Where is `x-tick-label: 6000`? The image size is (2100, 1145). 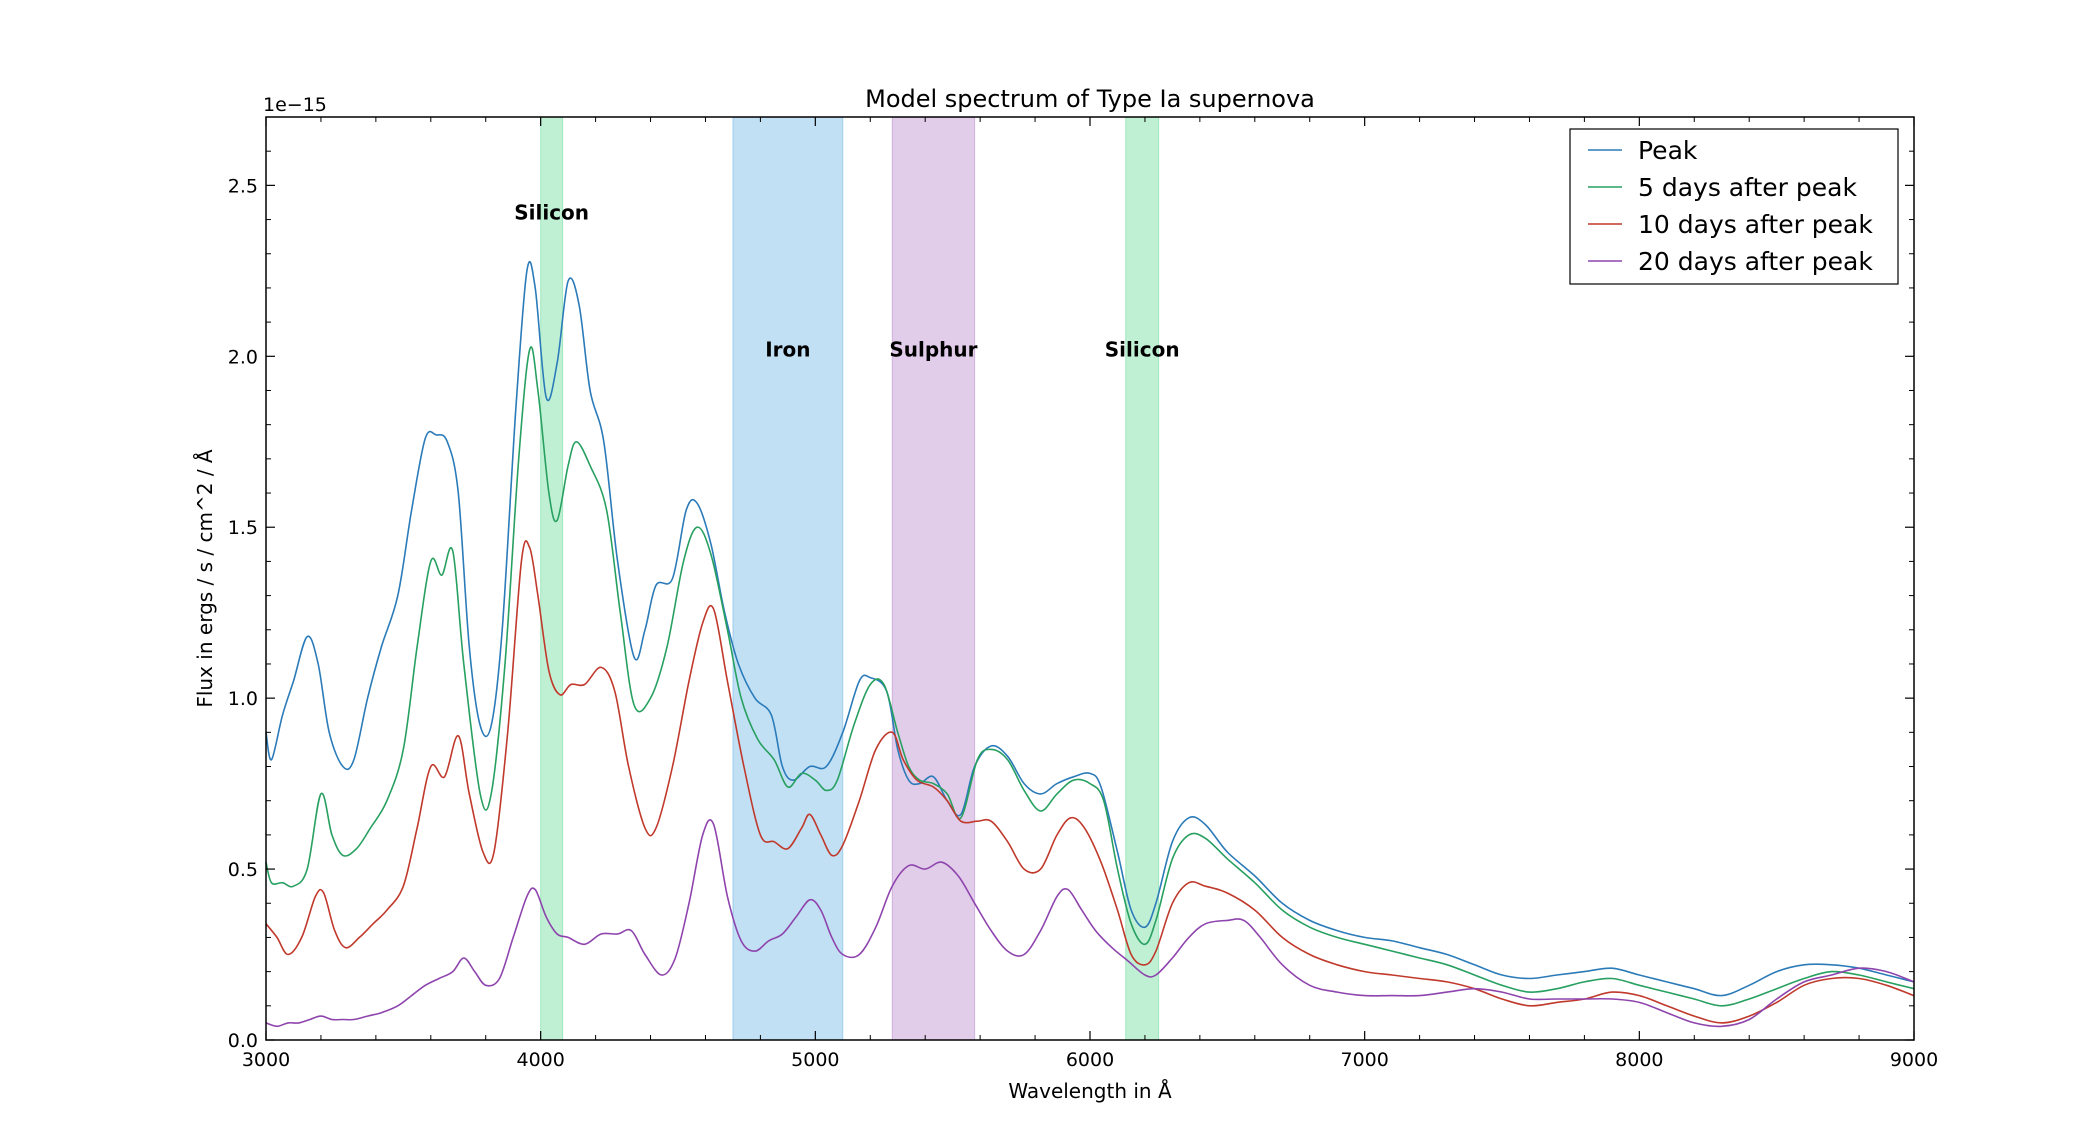
x-tick-label: 6000 is located at coordinates (1090, 1060).